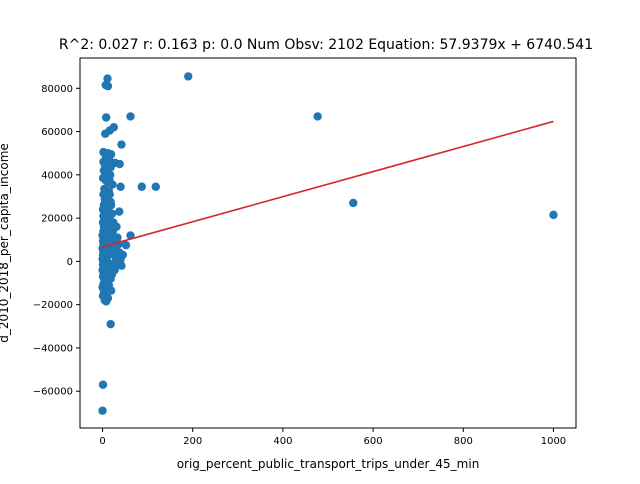 The image size is (640, 484). Describe the element at coordinates (70, 262) in the screenshot. I see `y-tick-label: 0` at that location.